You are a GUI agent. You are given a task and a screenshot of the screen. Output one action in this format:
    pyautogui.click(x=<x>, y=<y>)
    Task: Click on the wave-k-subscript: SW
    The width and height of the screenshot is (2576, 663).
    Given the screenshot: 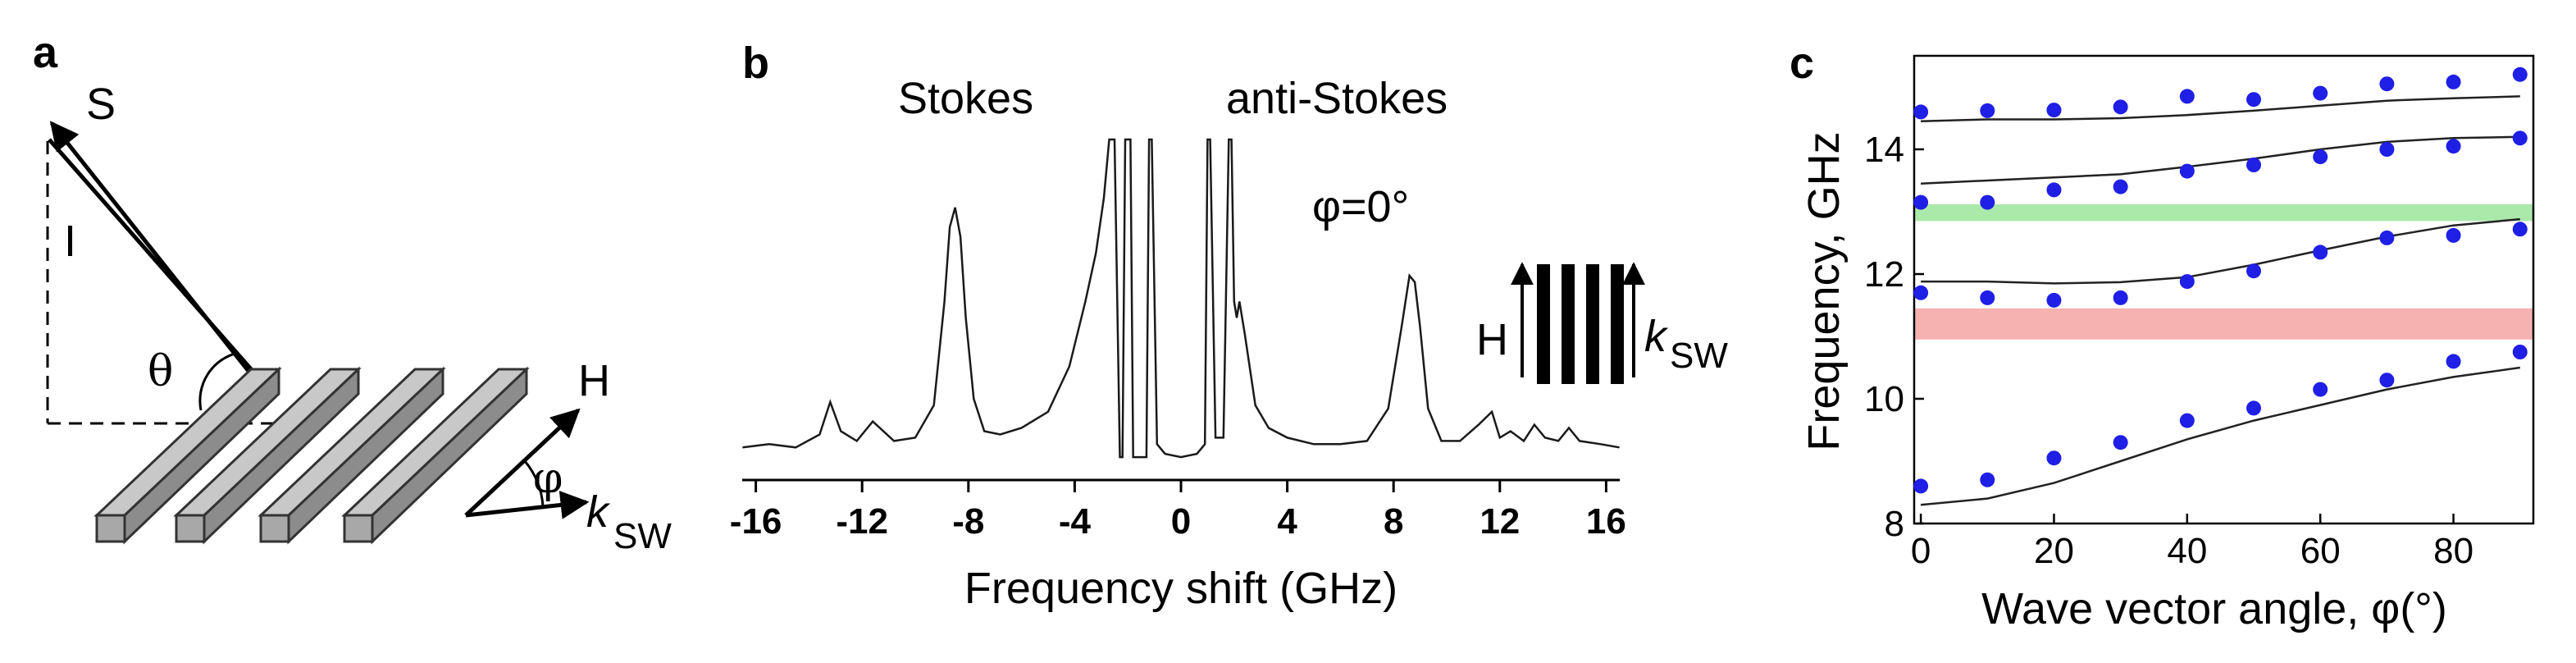 What is the action you would take?
    pyautogui.click(x=642, y=536)
    